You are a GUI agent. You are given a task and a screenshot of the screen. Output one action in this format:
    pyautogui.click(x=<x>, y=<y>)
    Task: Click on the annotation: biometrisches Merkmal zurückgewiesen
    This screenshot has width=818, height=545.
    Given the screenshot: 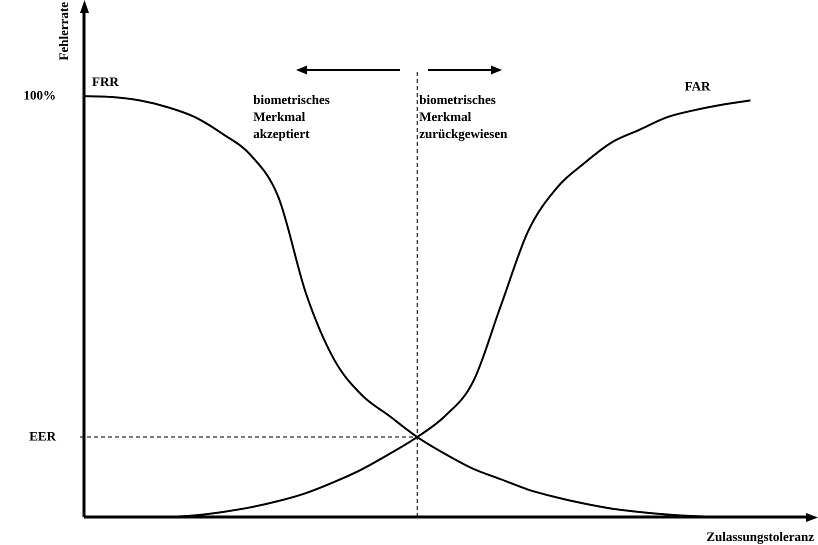 What is the action you would take?
    pyautogui.click(x=463, y=116)
    